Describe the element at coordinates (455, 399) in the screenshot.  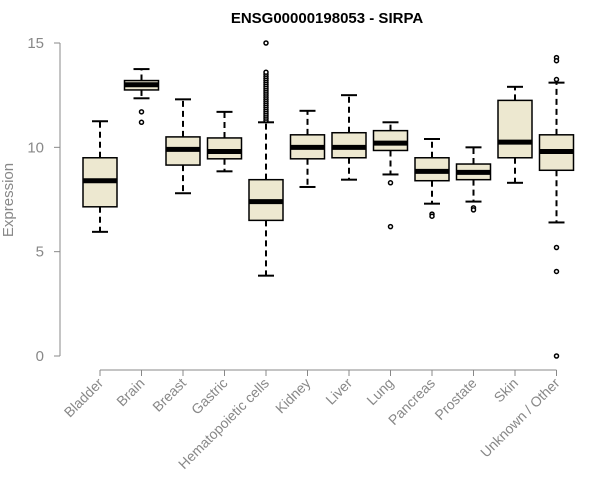
I see `x-tick-label: Prostate` at that location.